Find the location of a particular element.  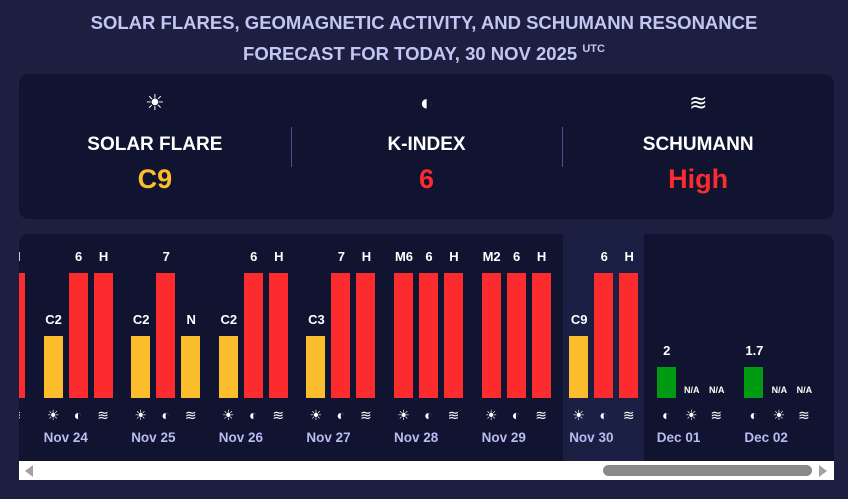

summary-label: SCHUMANN is located at coordinates (698, 144).